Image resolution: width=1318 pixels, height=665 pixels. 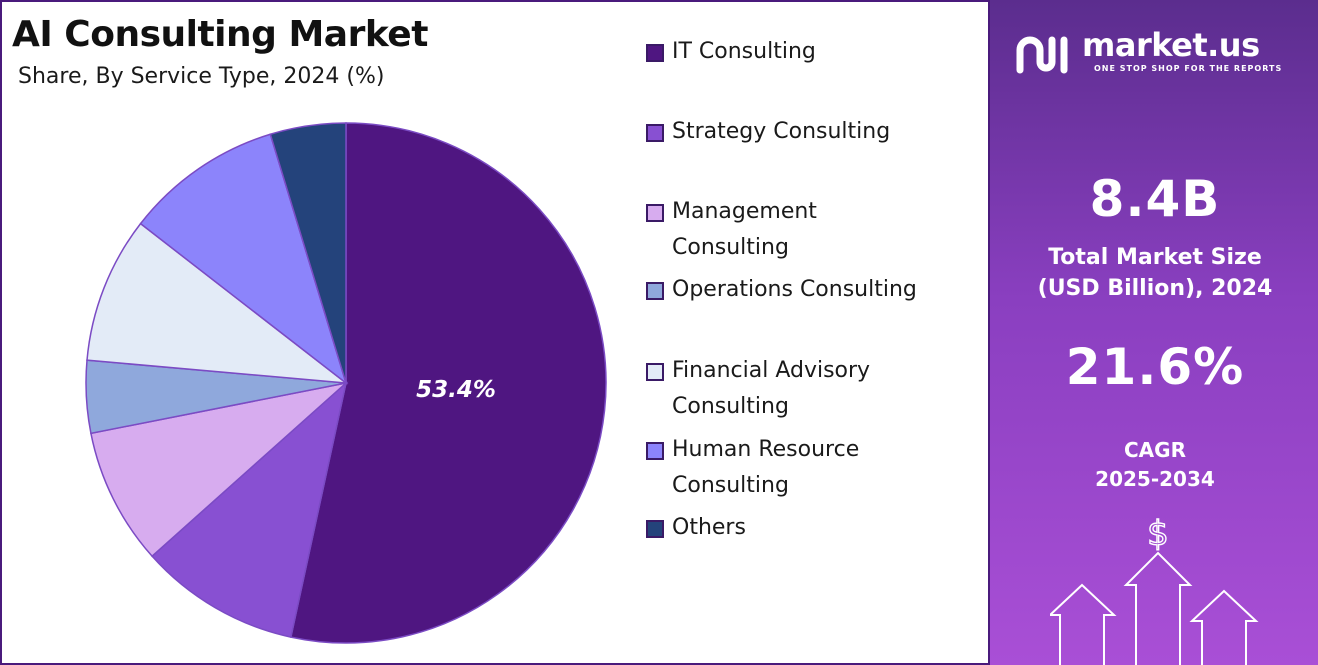 I want to click on legend-label: Operations Consulting, so click(x=794, y=289).